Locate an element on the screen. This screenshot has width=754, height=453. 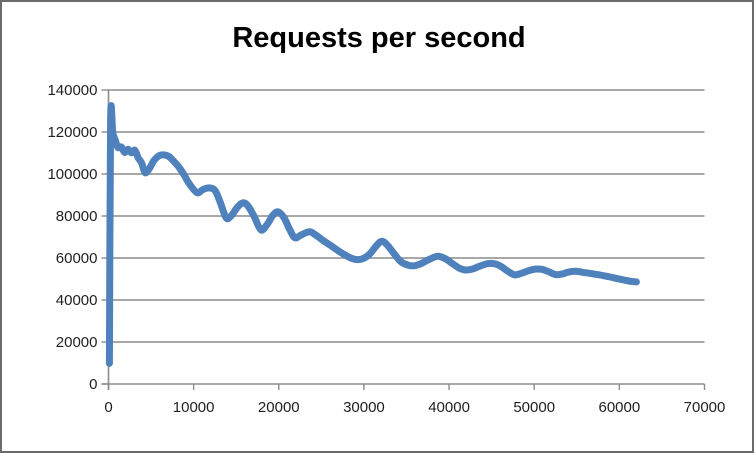
y-tick-label: 60000 is located at coordinates (77, 258).